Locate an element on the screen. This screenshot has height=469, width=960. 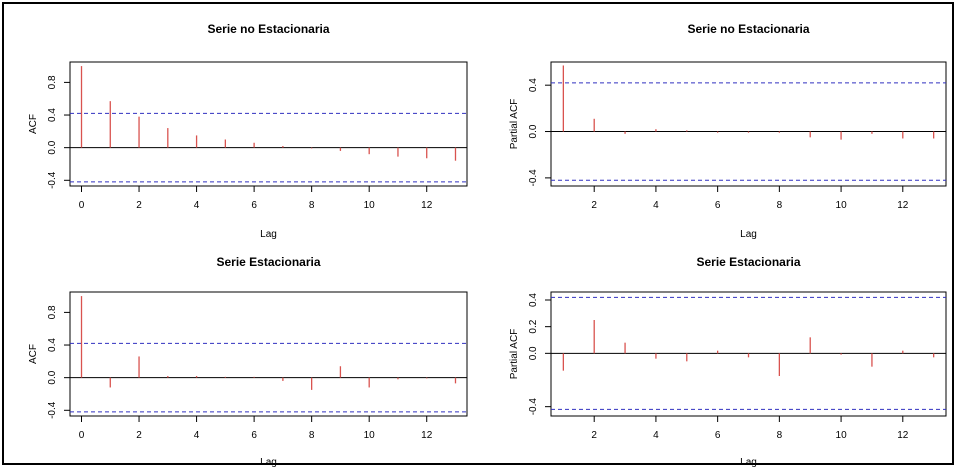
chart-3-y-tick-label-1: 0.0 is located at coordinates (52, 377).